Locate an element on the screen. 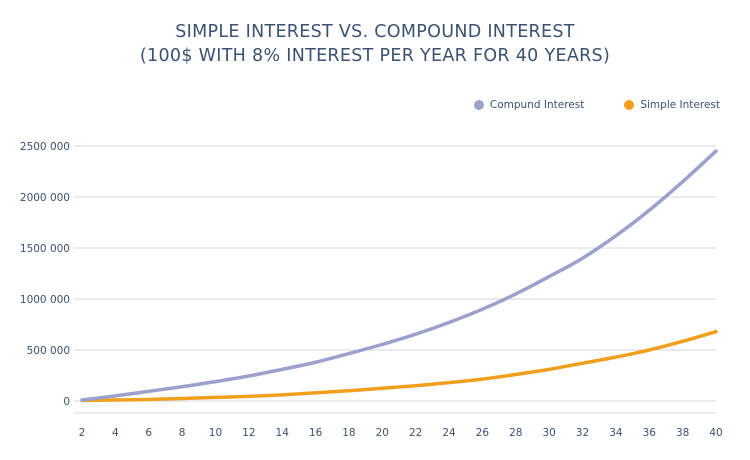  x-tick-label: 6 is located at coordinates (148, 433).